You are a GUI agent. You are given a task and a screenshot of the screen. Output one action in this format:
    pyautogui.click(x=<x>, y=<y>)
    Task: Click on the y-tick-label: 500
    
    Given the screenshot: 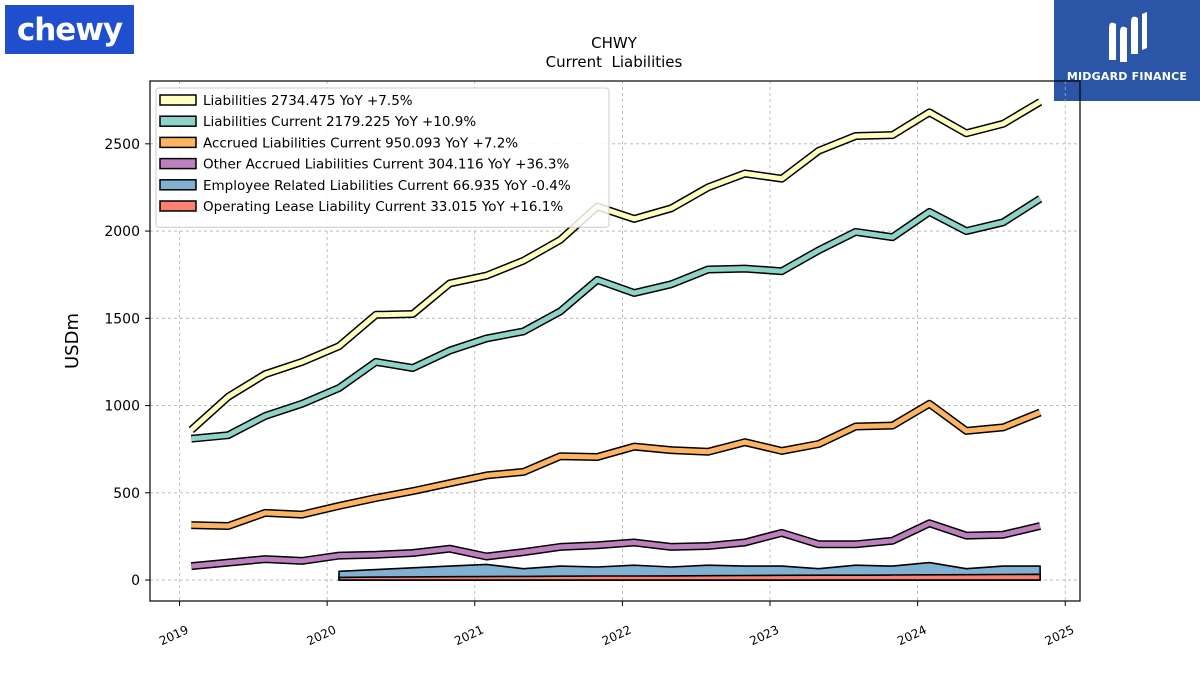 What is the action you would take?
    pyautogui.click(x=126, y=494)
    